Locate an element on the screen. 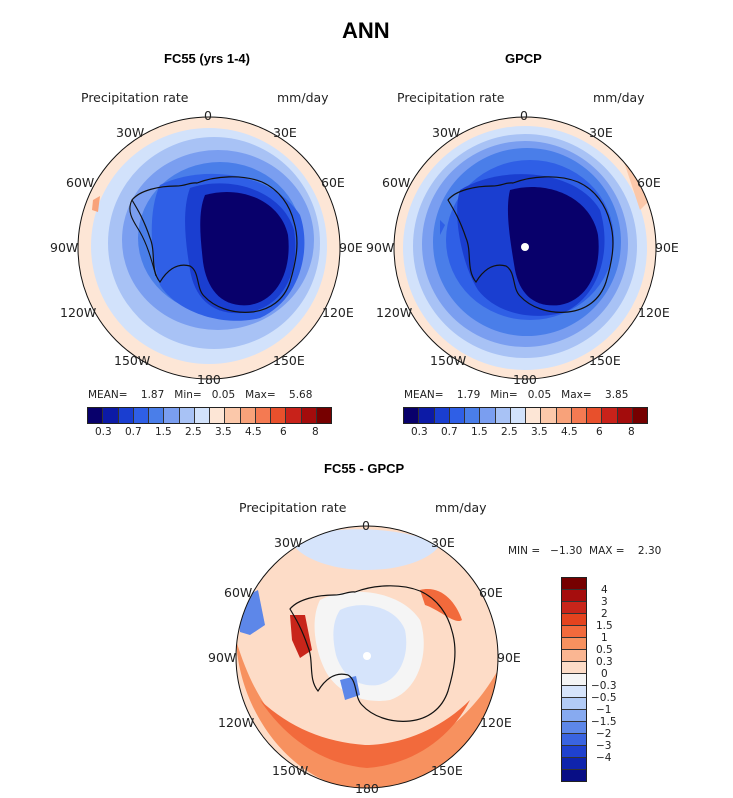 The image size is (733, 798). panel1-lon-90w: 90W is located at coordinates (64, 247).